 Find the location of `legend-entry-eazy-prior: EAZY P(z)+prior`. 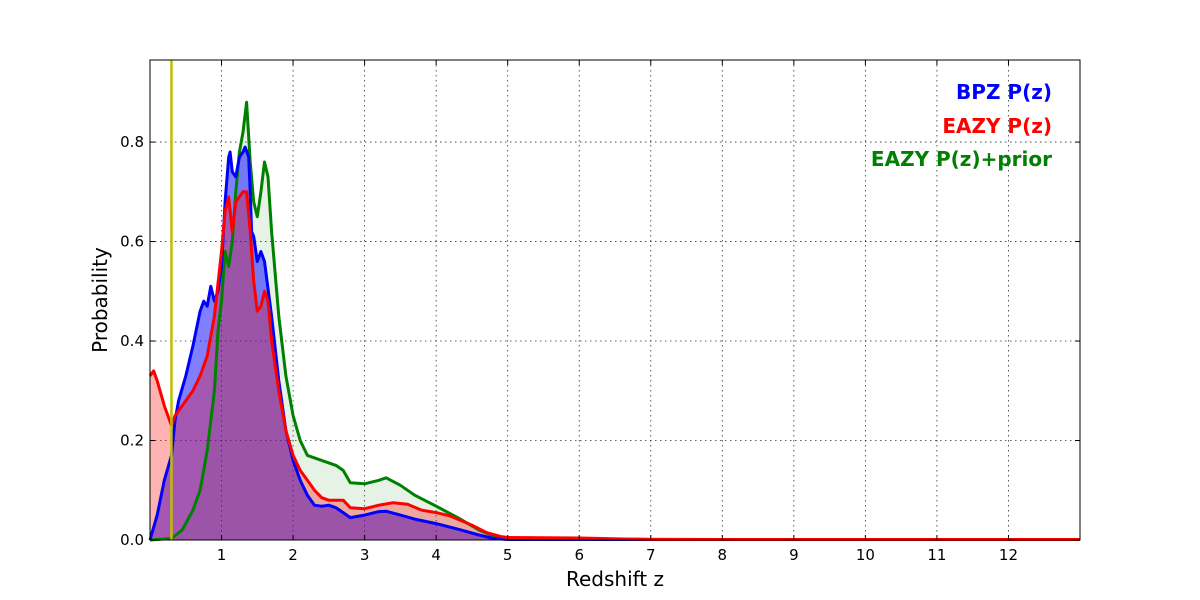

legend-entry-eazy-prior: EAZY P(z)+prior is located at coordinates (961, 159).